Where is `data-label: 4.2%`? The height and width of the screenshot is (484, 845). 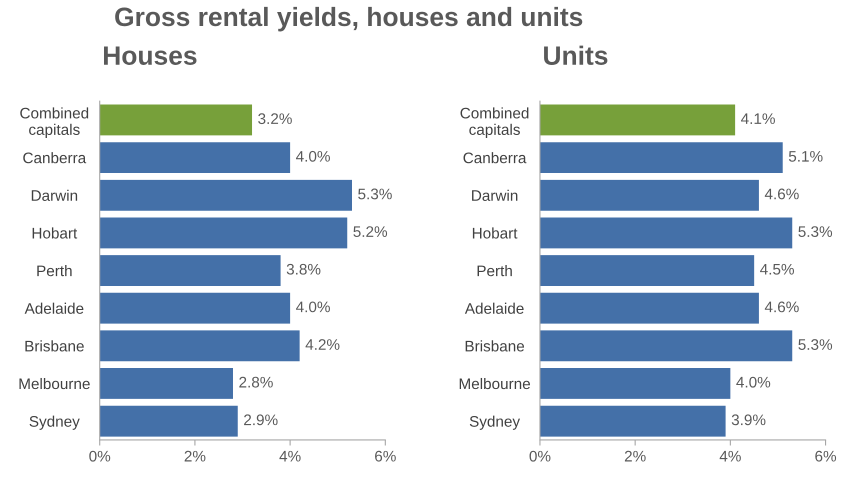 data-label: 4.2% is located at coordinates (323, 344).